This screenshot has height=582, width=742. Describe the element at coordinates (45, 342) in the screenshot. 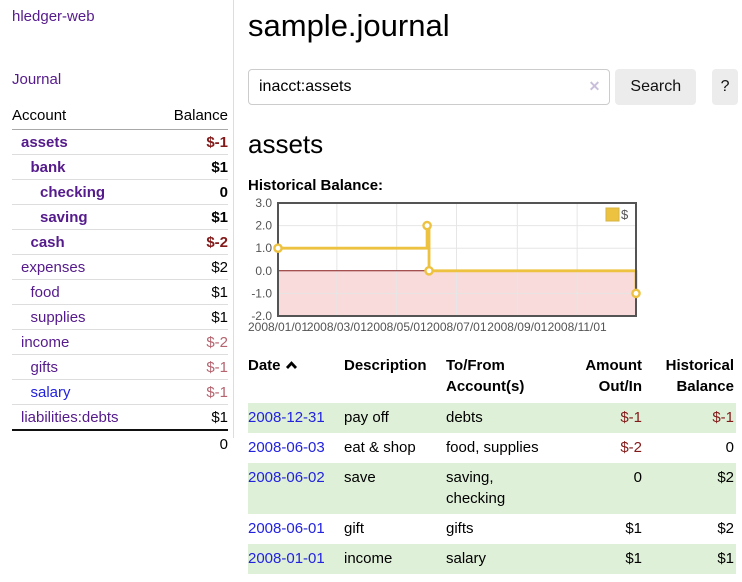

I see `account-link: income` at that location.